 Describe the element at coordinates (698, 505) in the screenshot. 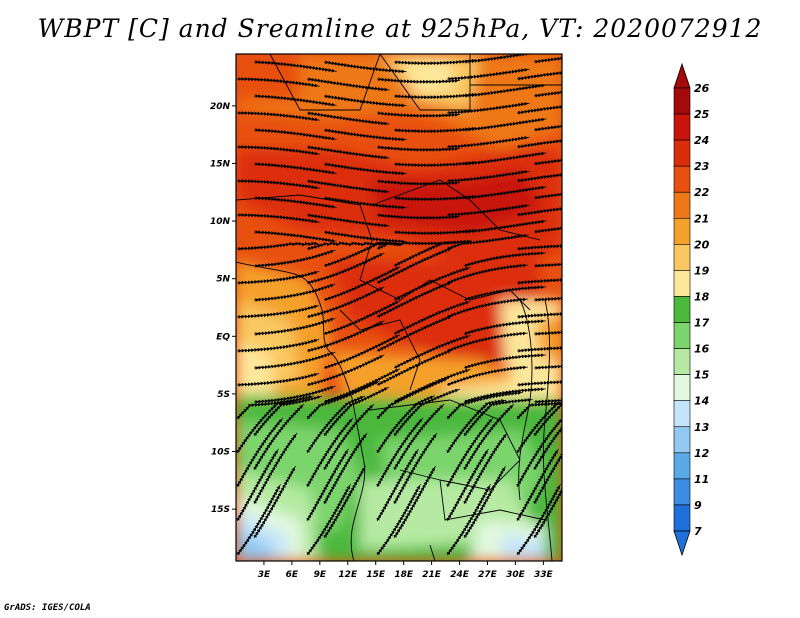

I see `colorbar-label: 9` at that location.